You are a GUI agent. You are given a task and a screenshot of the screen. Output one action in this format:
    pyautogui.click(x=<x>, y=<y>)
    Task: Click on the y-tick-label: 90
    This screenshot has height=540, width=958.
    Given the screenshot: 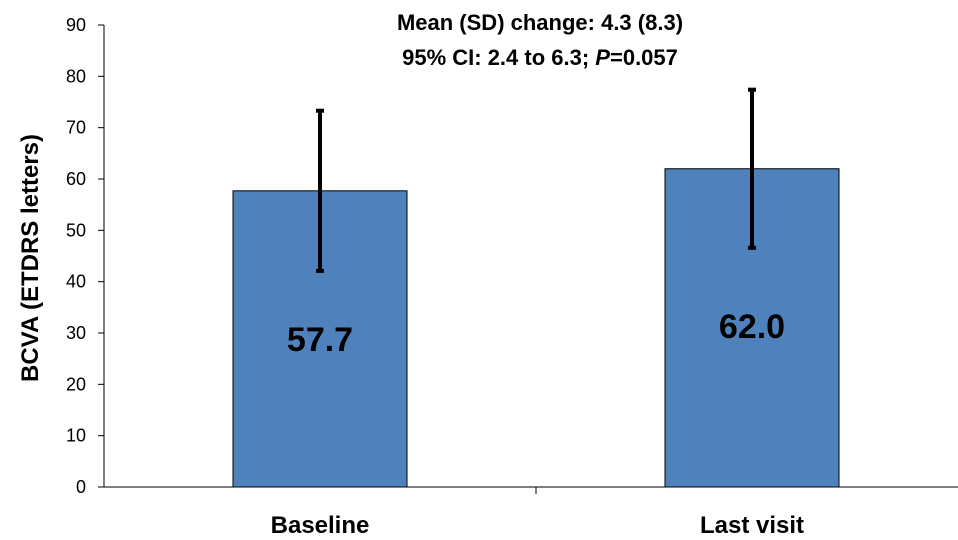 What is the action you would take?
    pyautogui.click(x=76, y=25)
    